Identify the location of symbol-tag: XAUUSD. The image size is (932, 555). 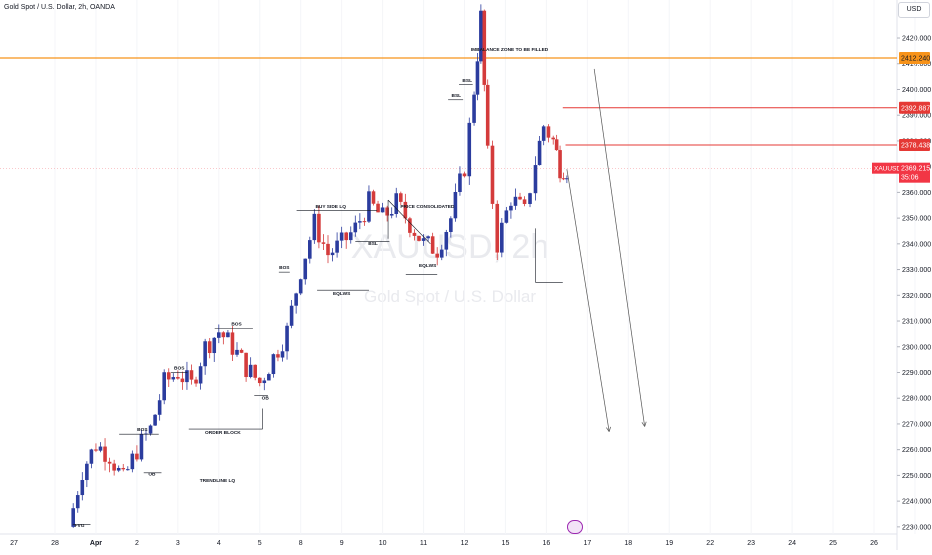
(887, 169).